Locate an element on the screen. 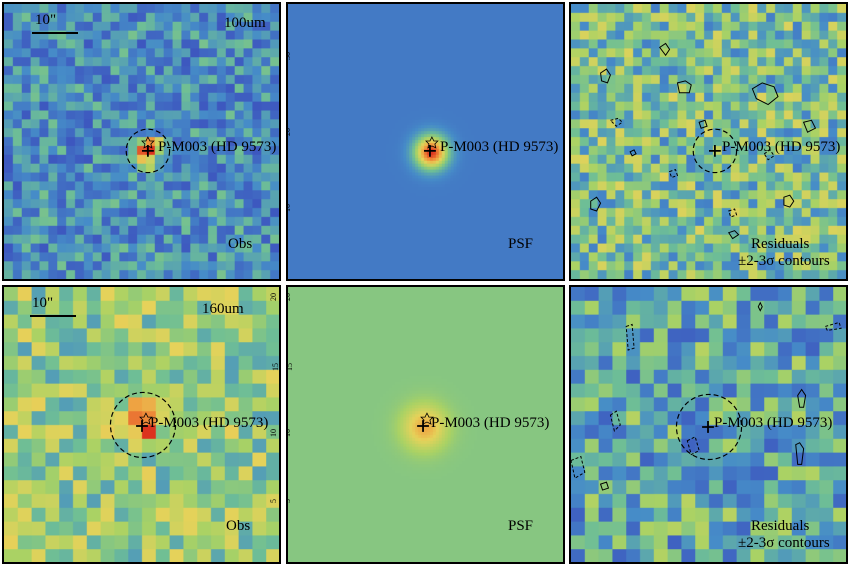 The width and height of the screenshot is (850, 566). band-label: 160um is located at coordinates (223, 309).